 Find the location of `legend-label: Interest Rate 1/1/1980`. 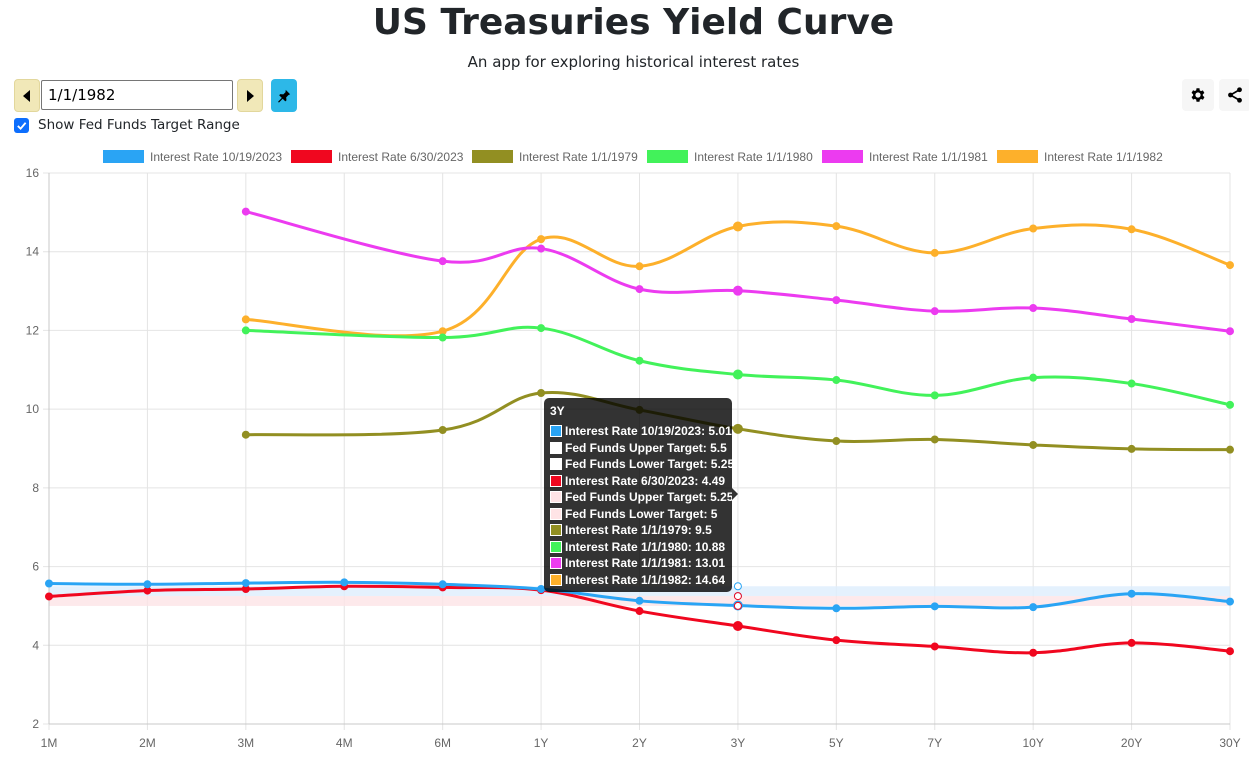

legend-label: Interest Rate 1/1/1980 is located at coordinates (753, 157).